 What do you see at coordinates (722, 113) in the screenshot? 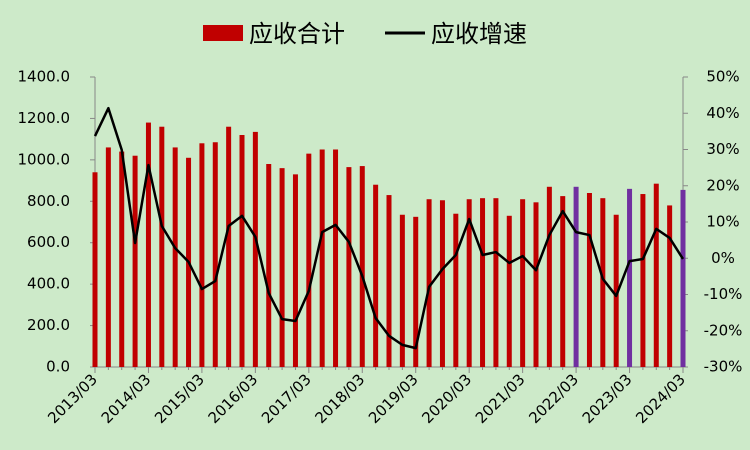
I see `y2-tick-label: 40%` at bounding box center [722, 113].